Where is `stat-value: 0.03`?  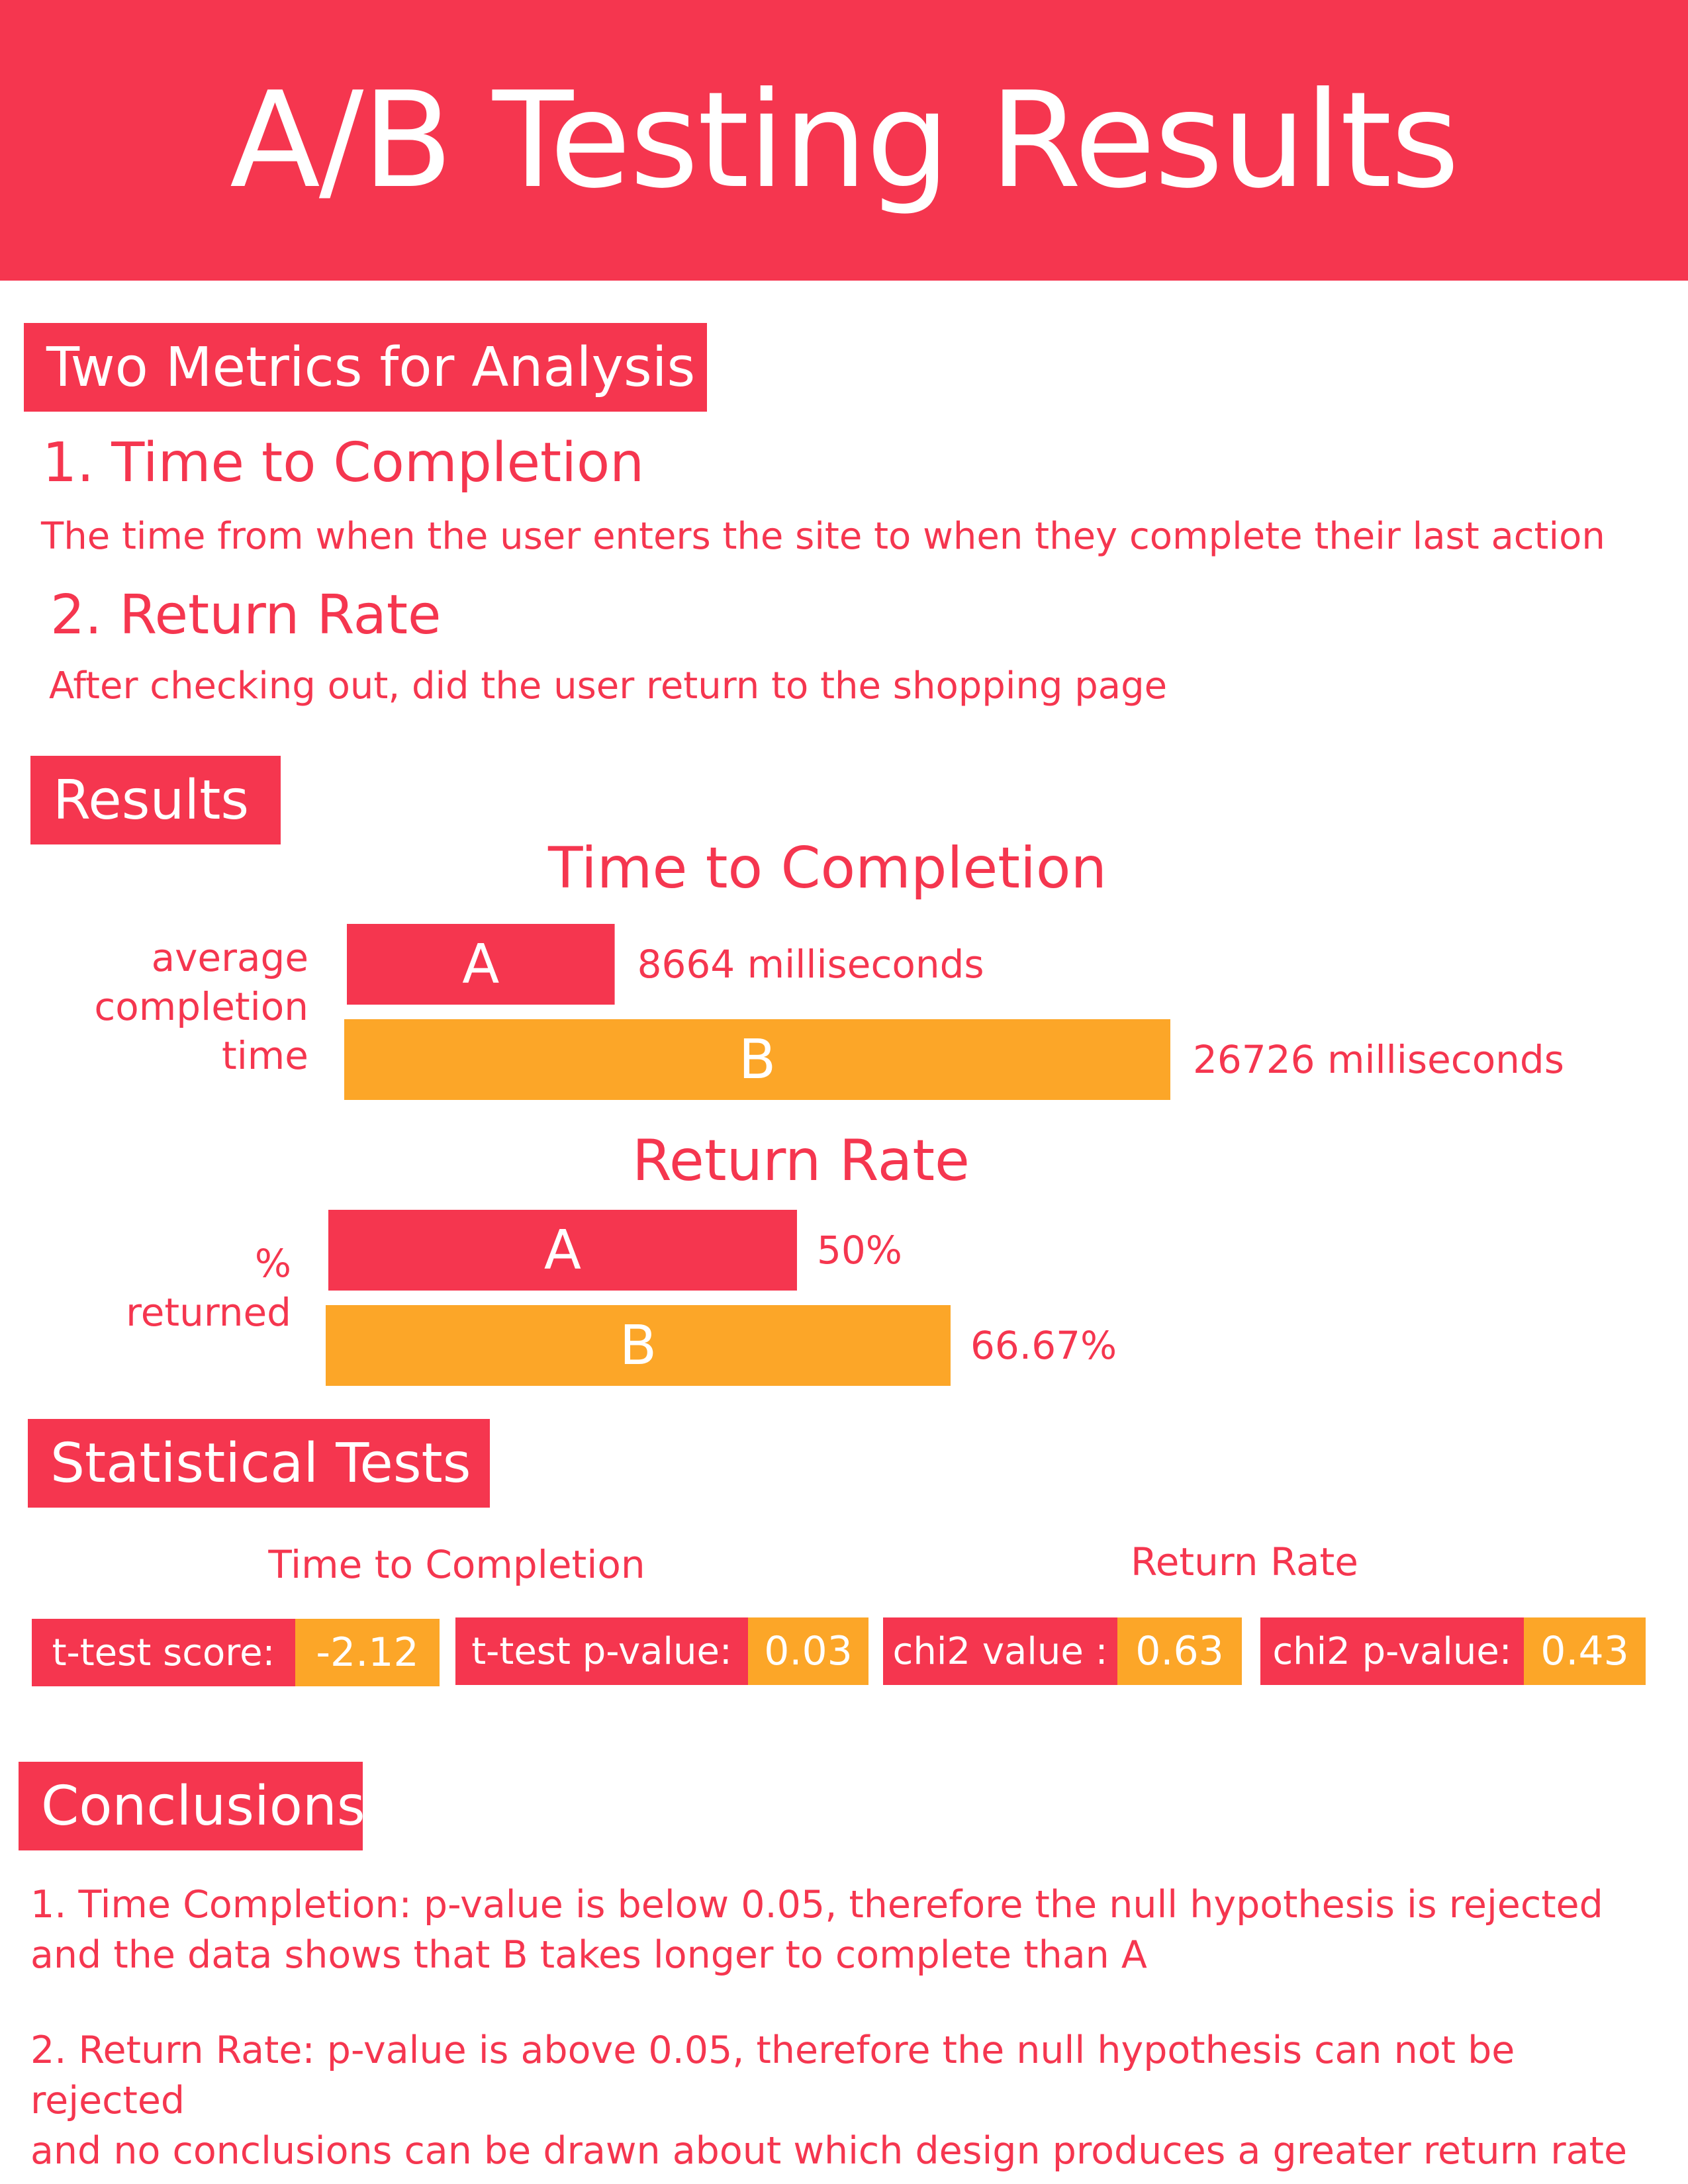
stat-value: 0.03 is located at coordinates (808, 1651).